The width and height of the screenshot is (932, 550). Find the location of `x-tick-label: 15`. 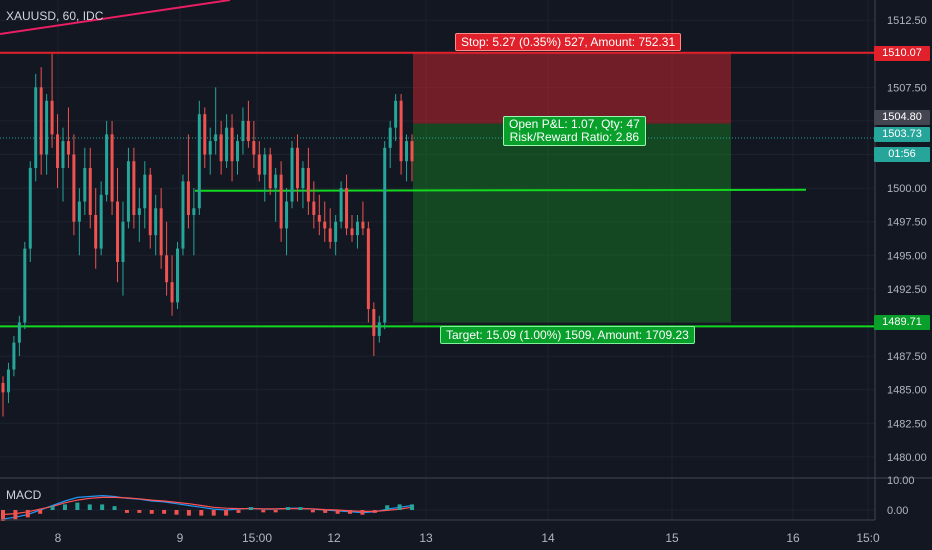

x-tick-label: 15 is located at coordinates (672, 538).